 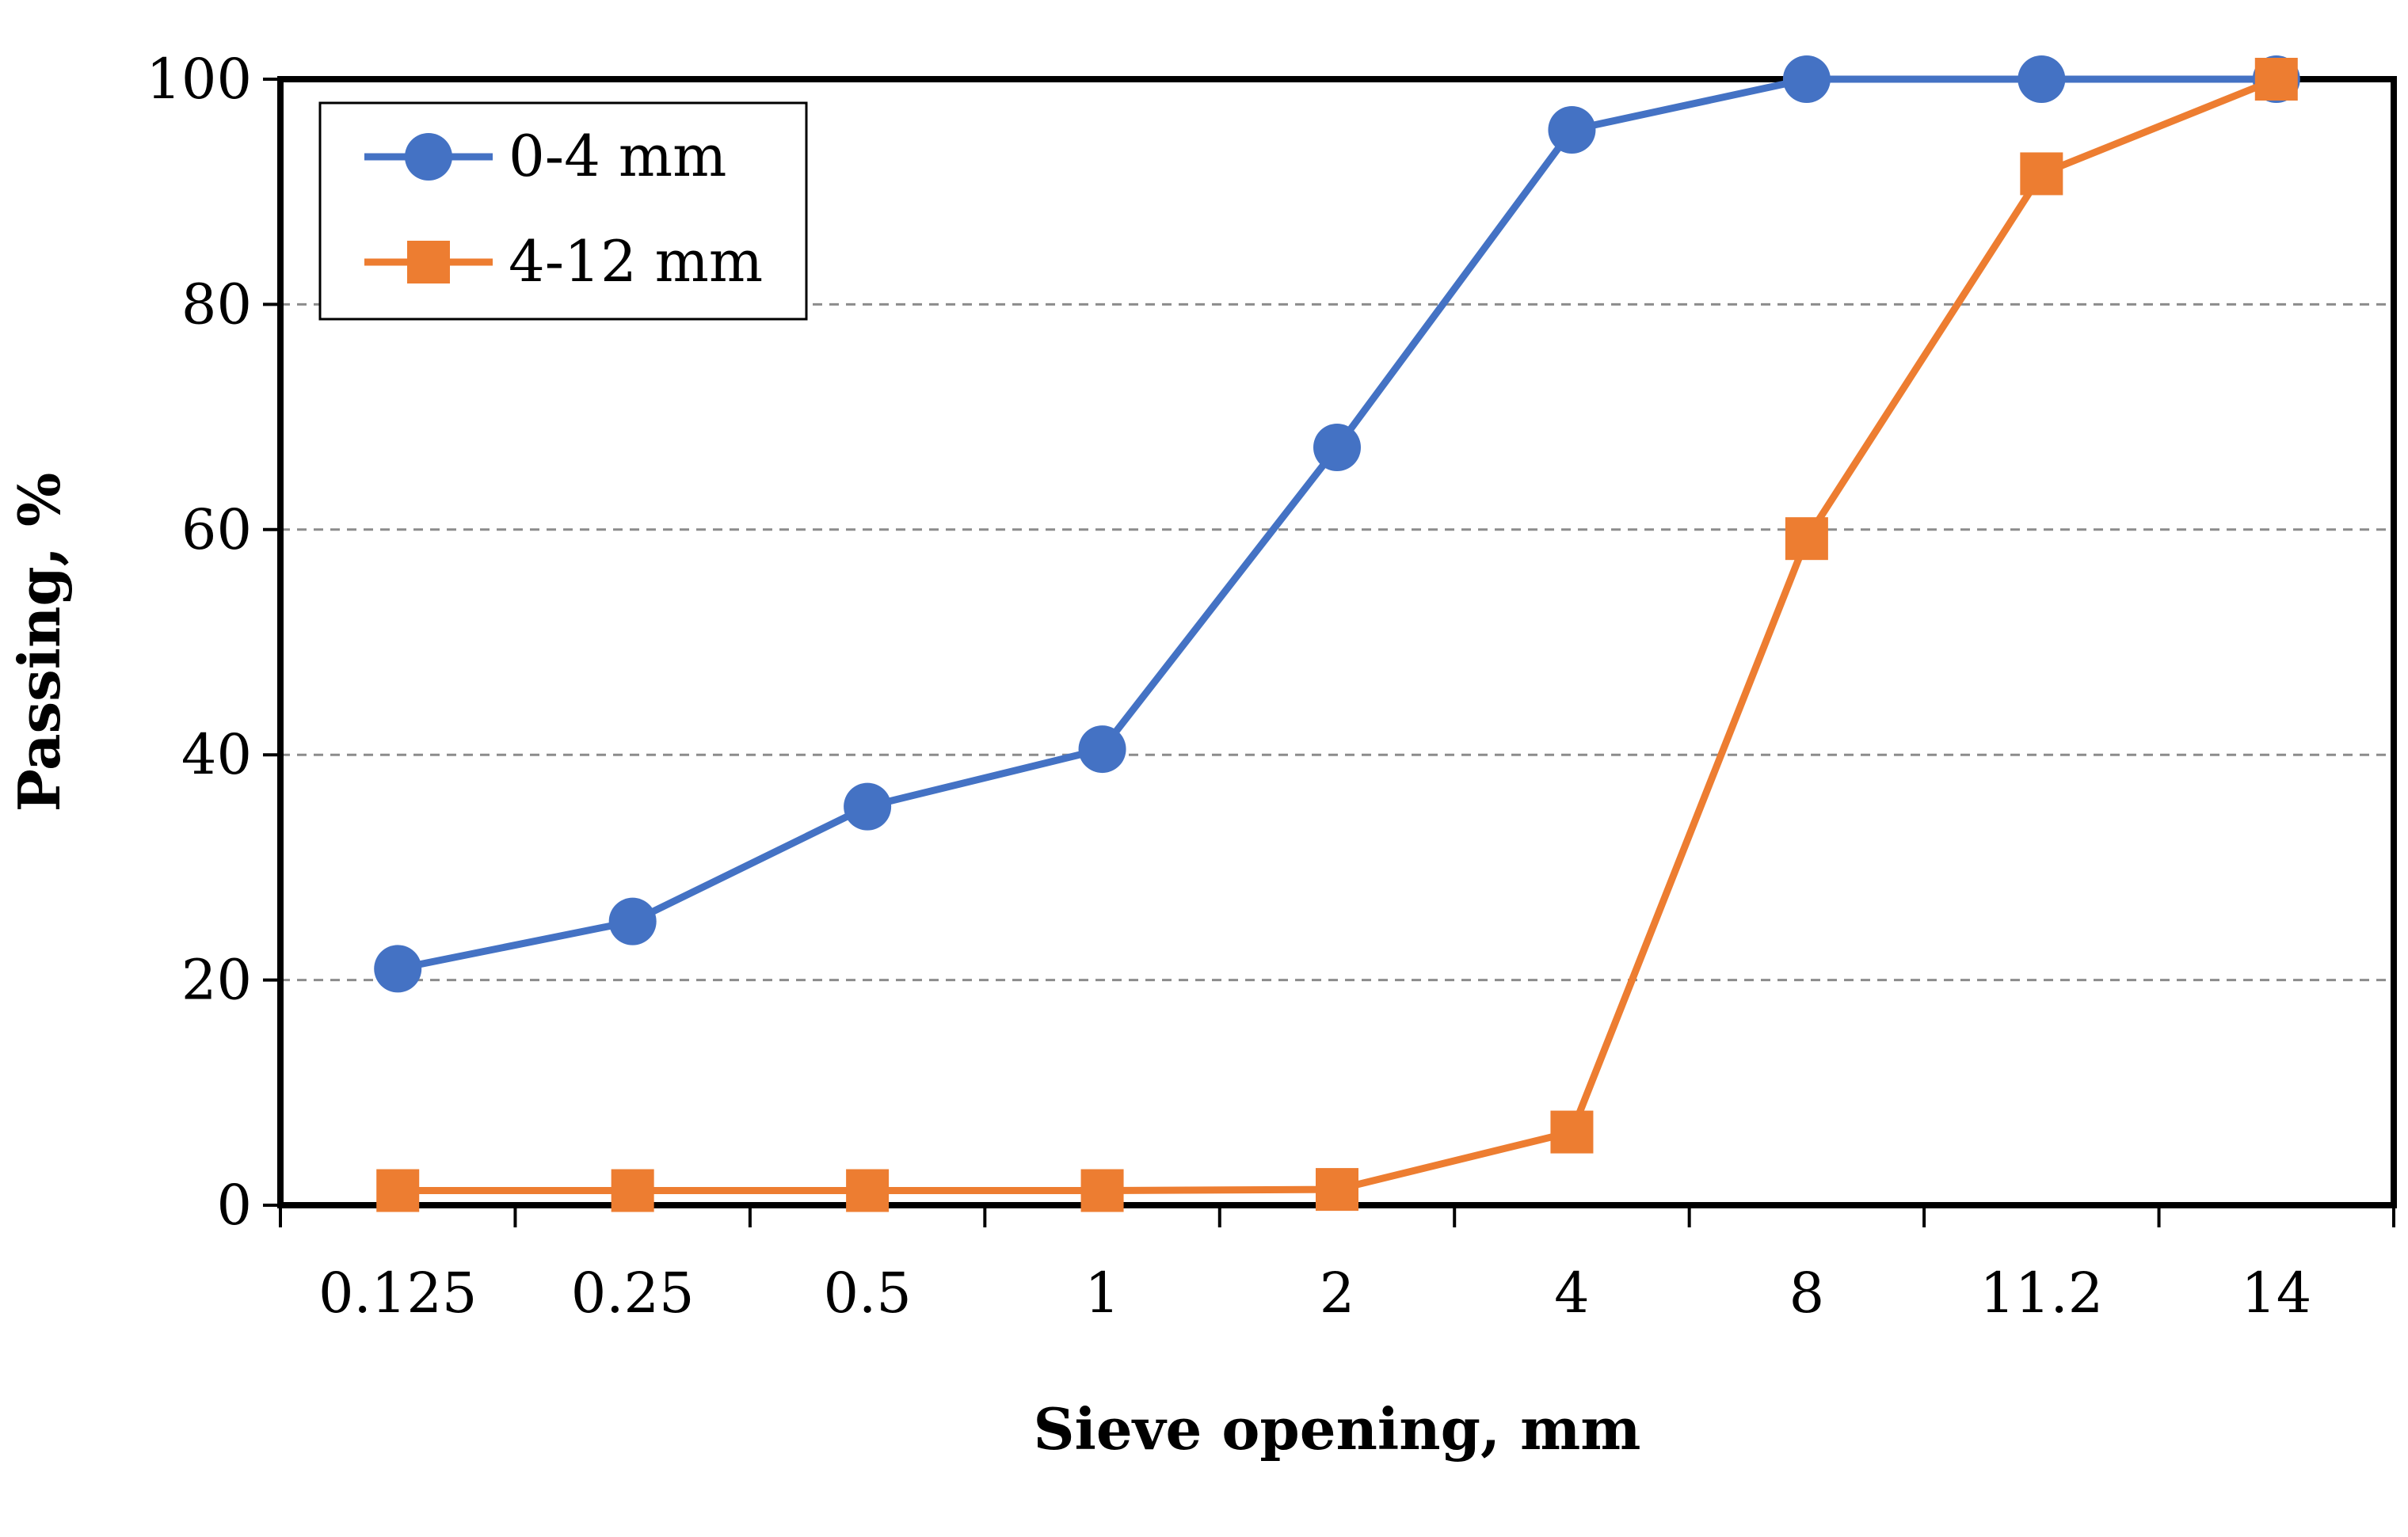 I want to click on legend-item: 4-12 mm, so click(x=563, y=261).